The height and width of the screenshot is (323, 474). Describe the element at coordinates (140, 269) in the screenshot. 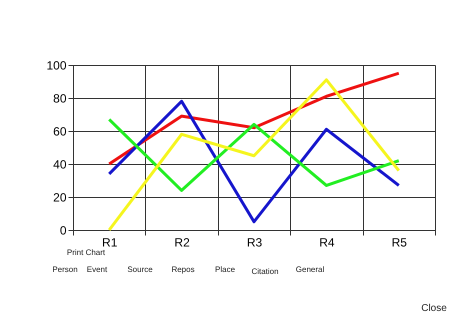

I see `text: Source` at that location.